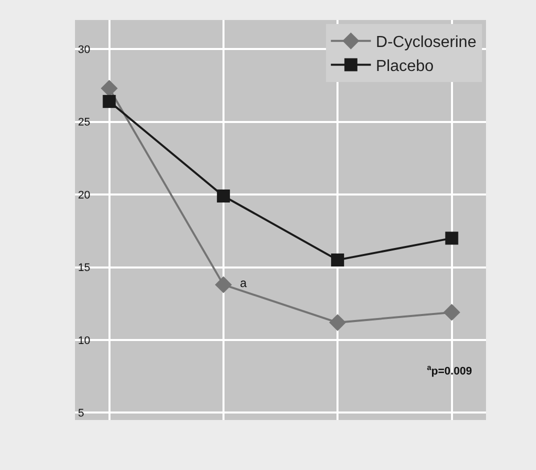  Describe the element at coordinates (243, 283) in the screenshot. I see `annotation: a` at that location.